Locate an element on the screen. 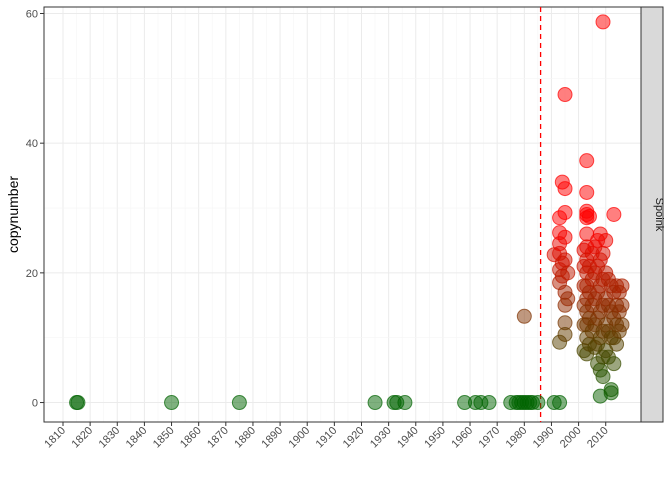 Image resolution: width=672 pixels, height=480 pixels. x-tick-label: 1830 is located at coordinates (110, 438).